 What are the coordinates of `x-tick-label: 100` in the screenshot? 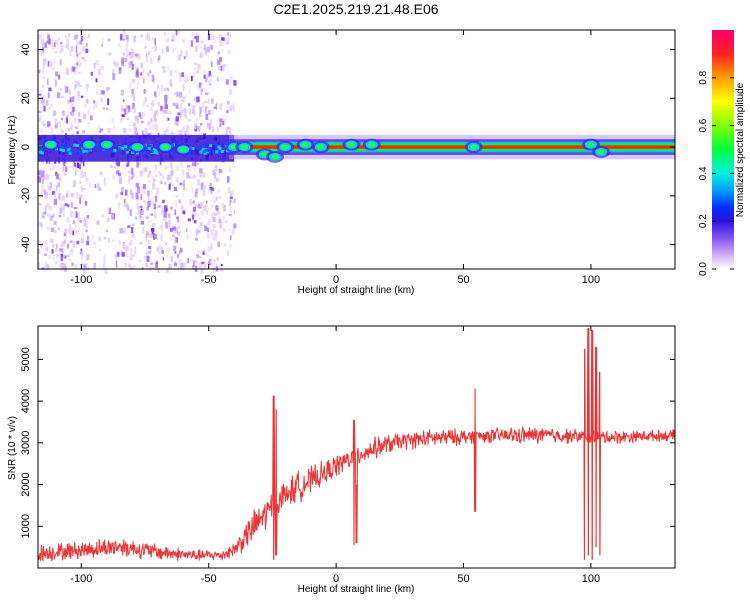 It's located at (591, 579).